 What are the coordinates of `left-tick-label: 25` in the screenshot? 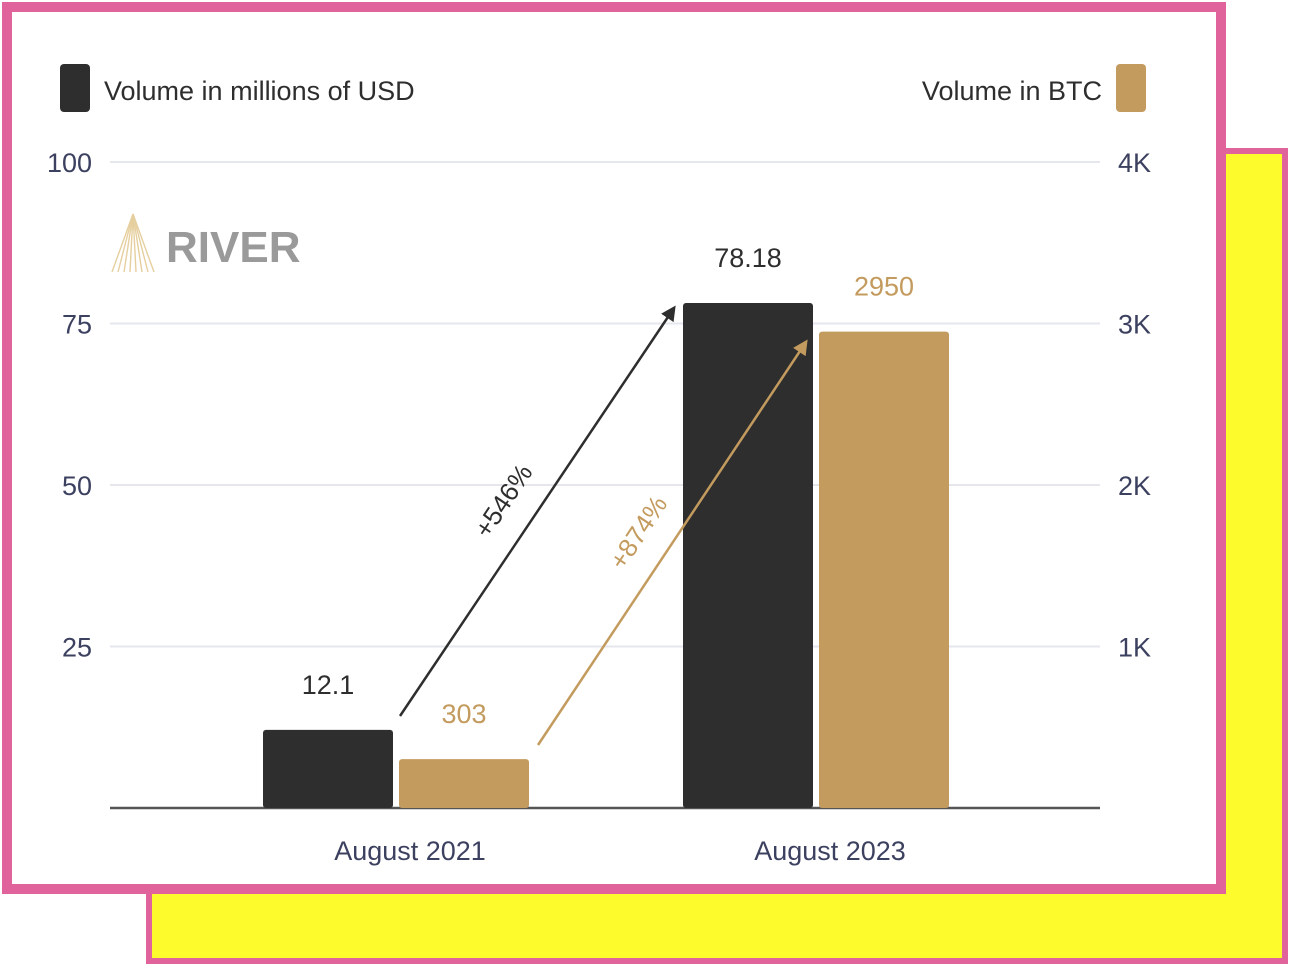 It's located at (77, 648).